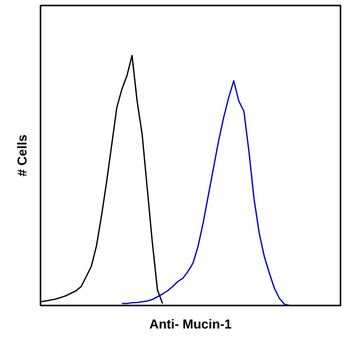 This screenshot has height=350, width=345. What do you see at coordinates (22, 155) in the screenshot?
I see `y-axis-title: # Cells` at bounding box center [22, 155].